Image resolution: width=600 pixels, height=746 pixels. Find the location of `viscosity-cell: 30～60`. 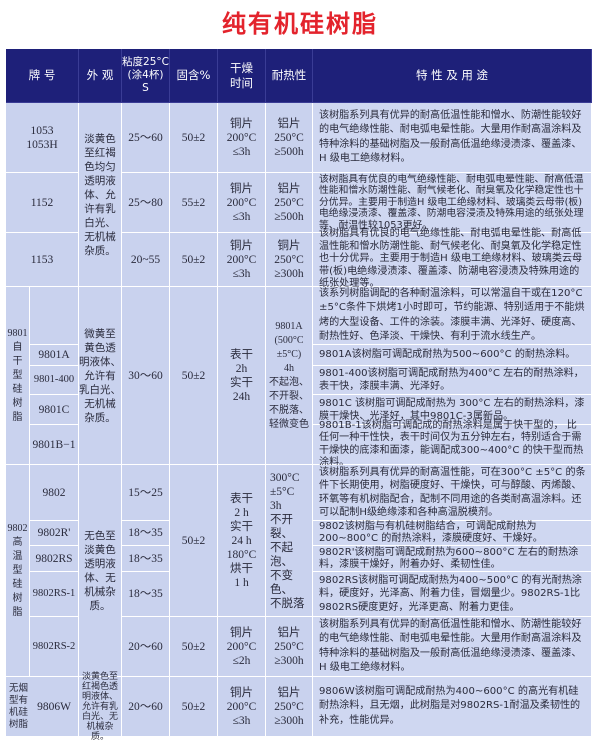

viscosity-cell: 30～60 is located at coordinates (146, 376).